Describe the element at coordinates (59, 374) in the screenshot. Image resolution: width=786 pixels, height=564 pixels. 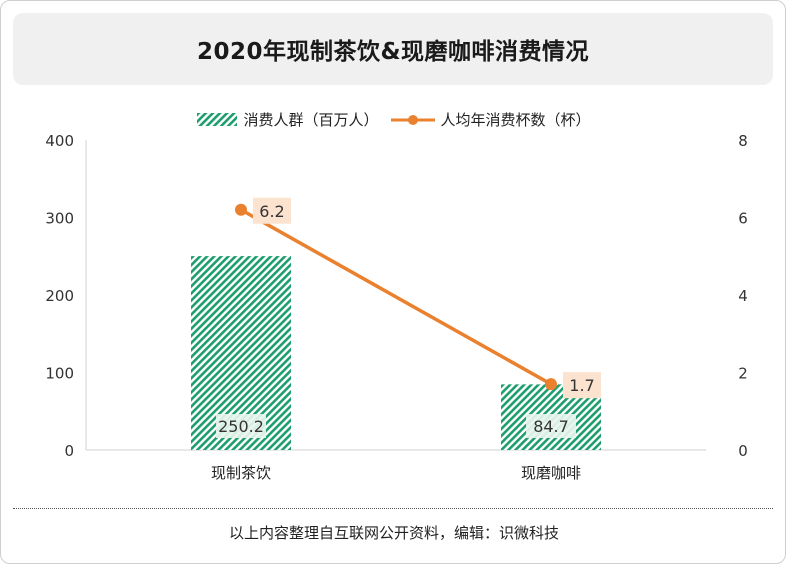
I see `y-left-tick-label: 100` at that location.